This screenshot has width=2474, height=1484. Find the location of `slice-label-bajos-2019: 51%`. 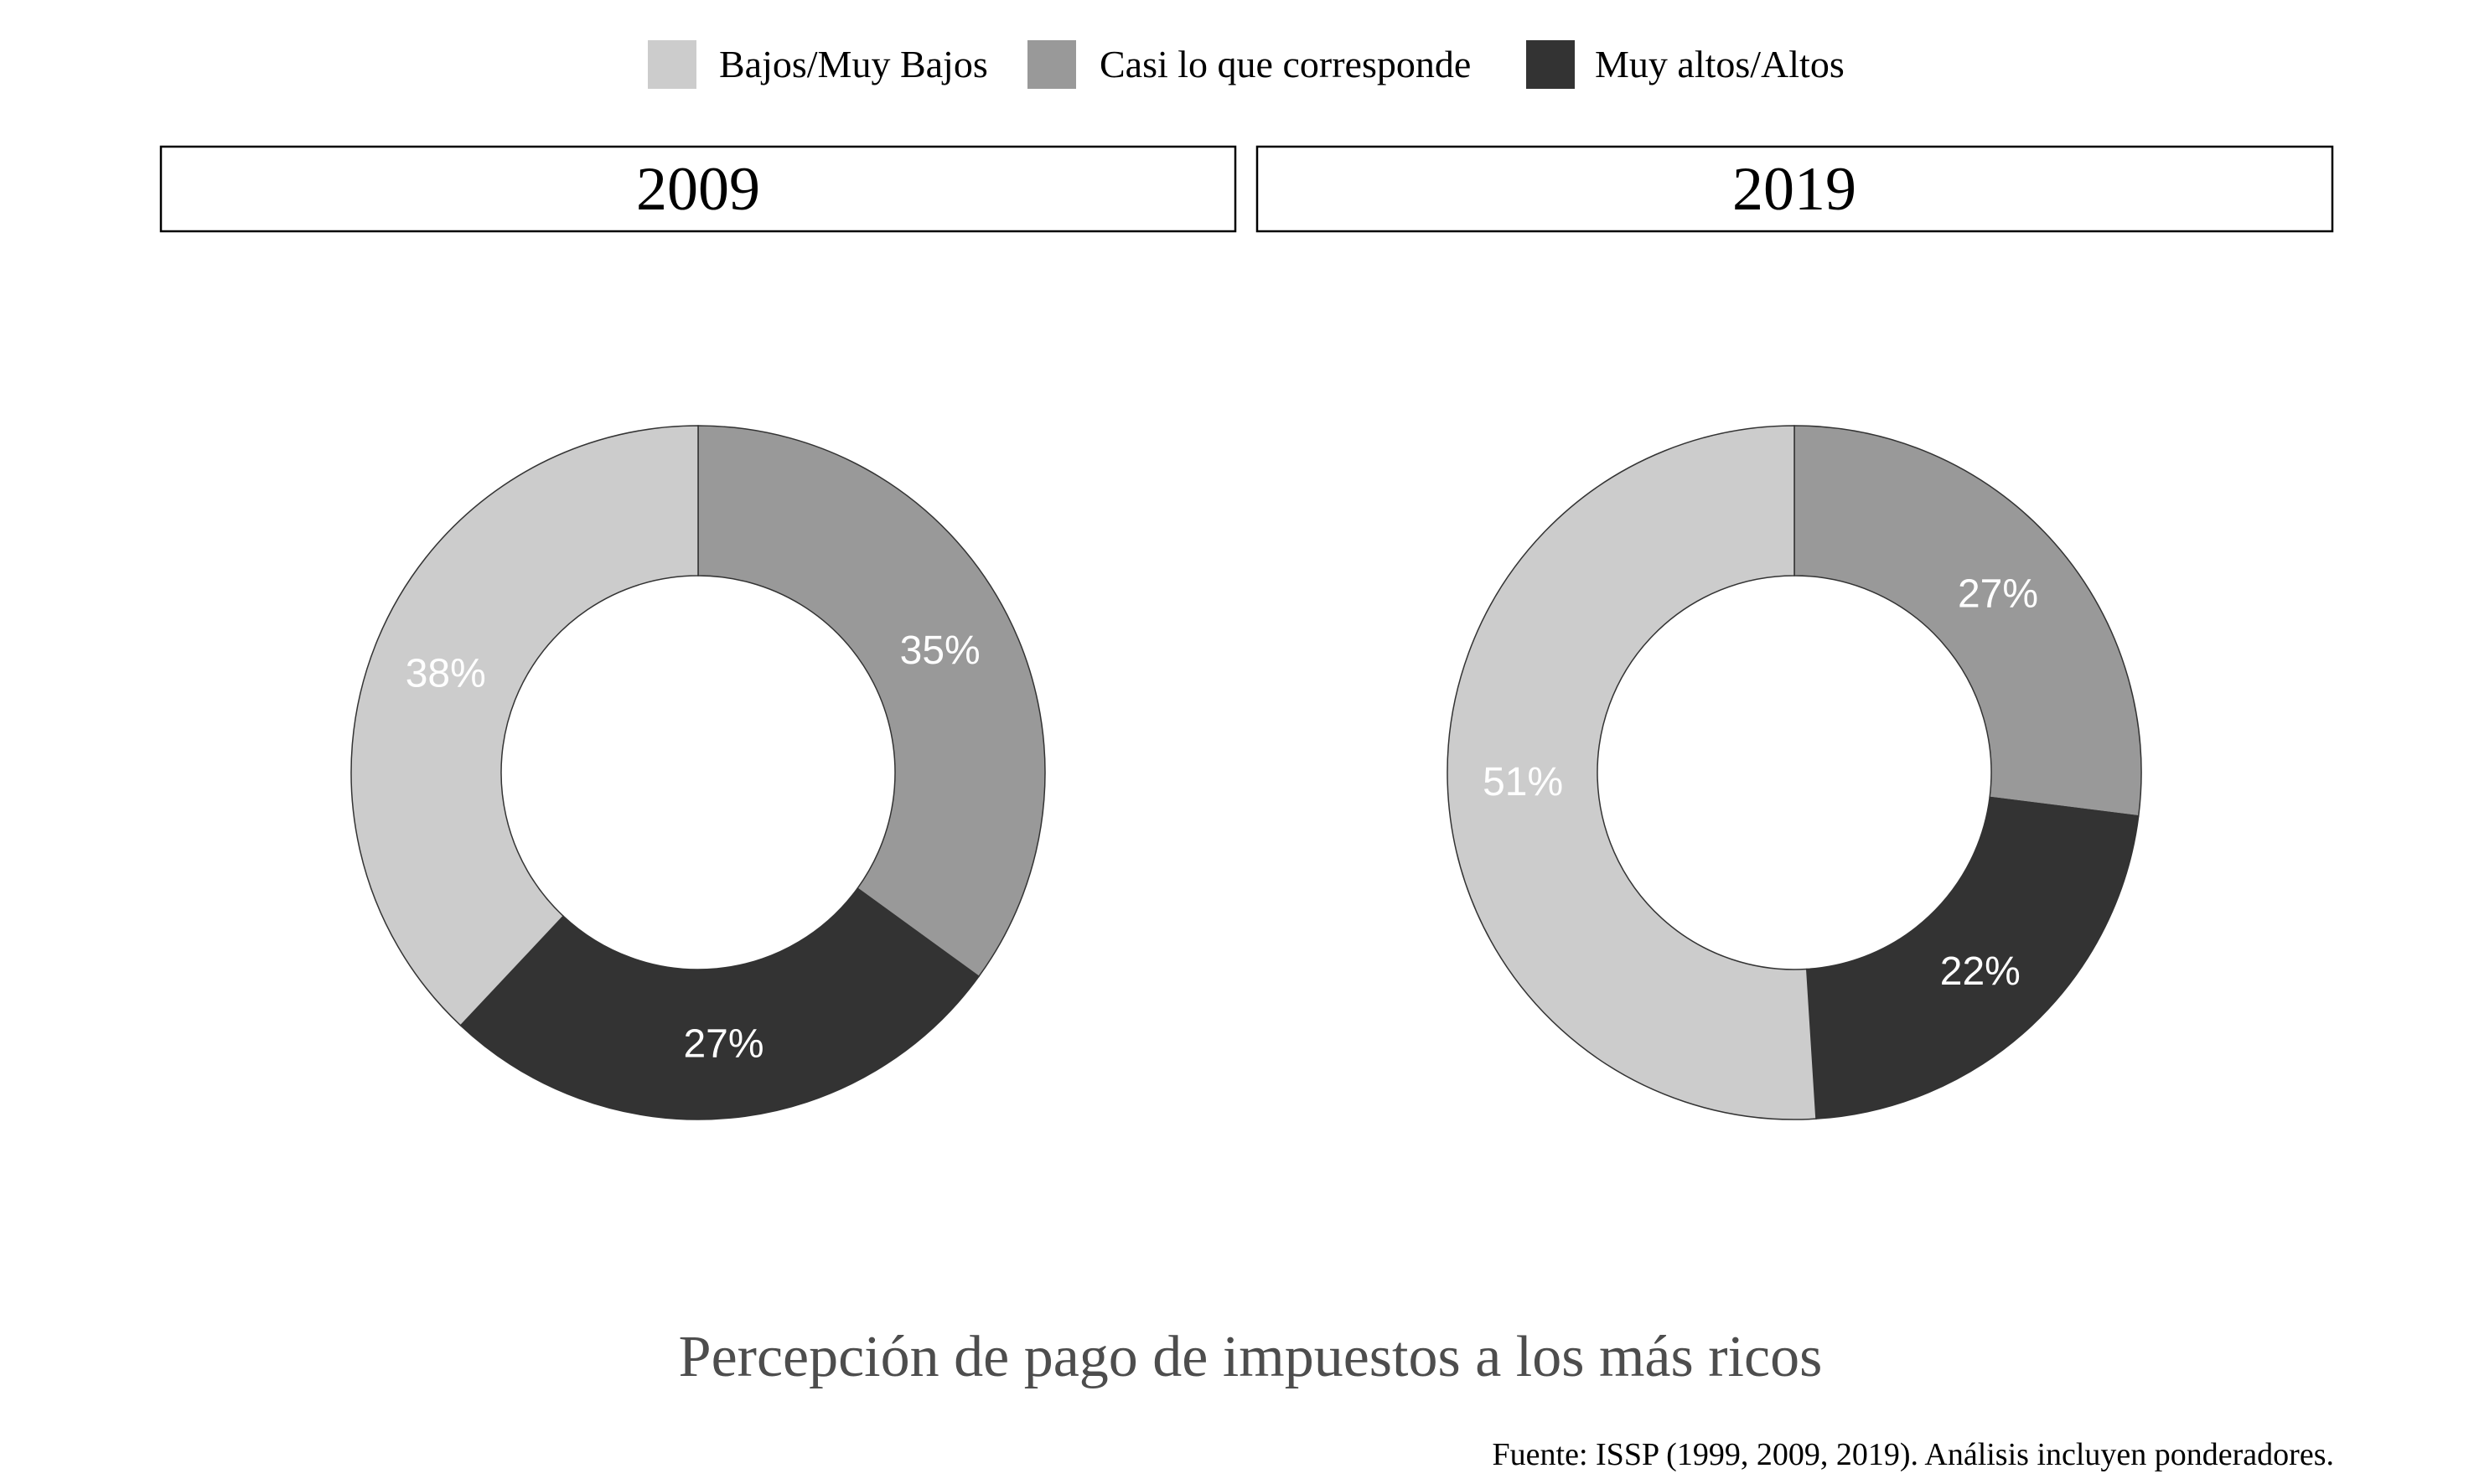

slice-label-bajos-2019: 51% is located at coordinates (1523, 782).